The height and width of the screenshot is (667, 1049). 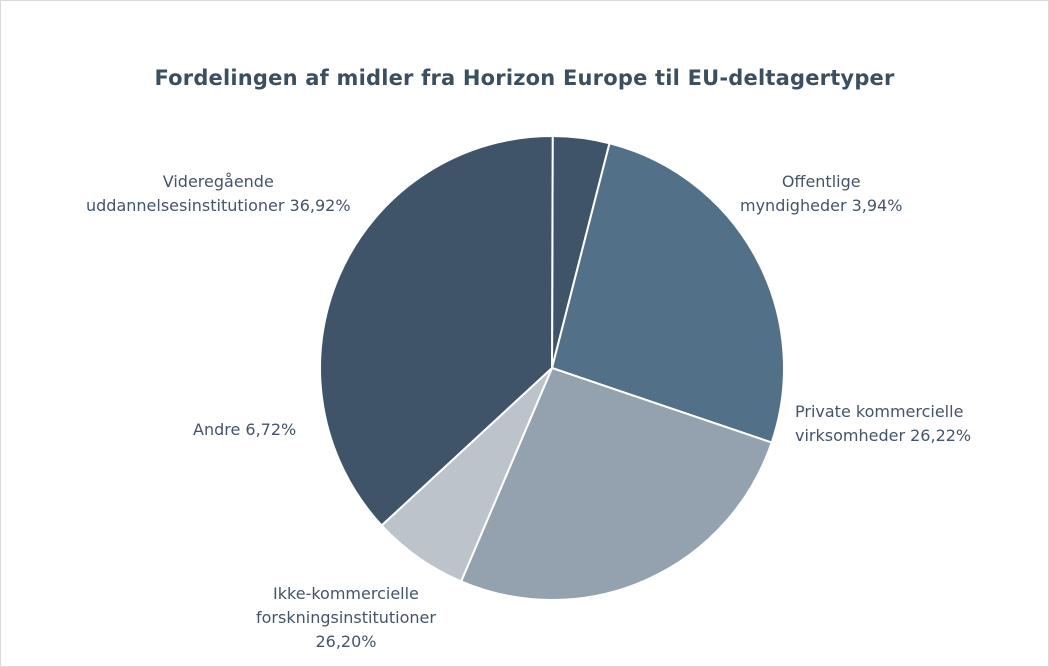 I want to click on pie-slice-ikke-kommercielle-forskningsinstitutioner, so click(x=616, y=483).